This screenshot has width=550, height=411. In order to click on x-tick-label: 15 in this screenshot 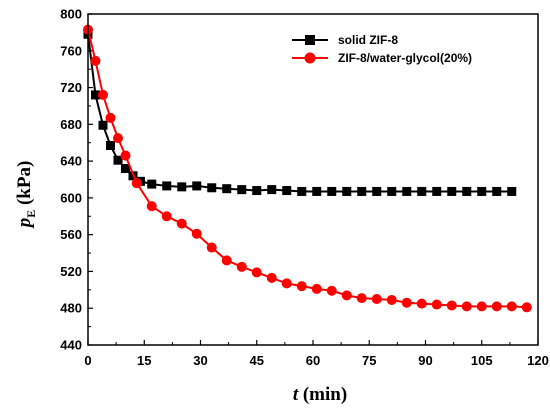, I will do `click(144, 360)`.